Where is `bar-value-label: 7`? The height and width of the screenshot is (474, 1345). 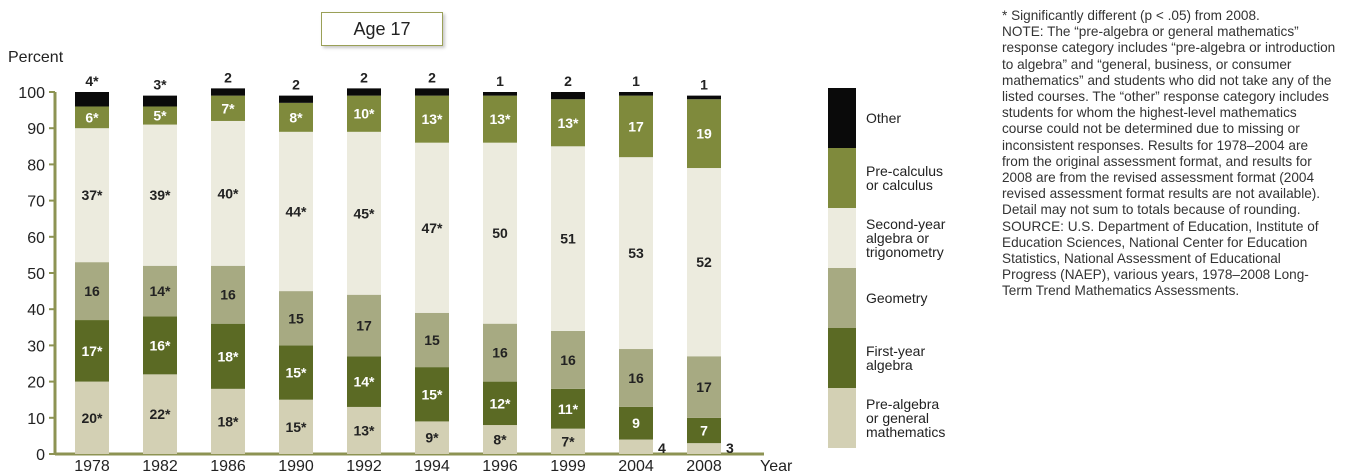
bar-value-label: 7 is located at coordinates (704, 430).